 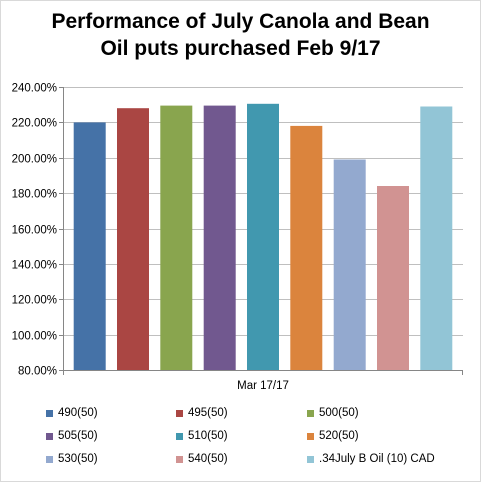 I want to click on y-tick-label: 140.00%, so click(x=34, y=266).